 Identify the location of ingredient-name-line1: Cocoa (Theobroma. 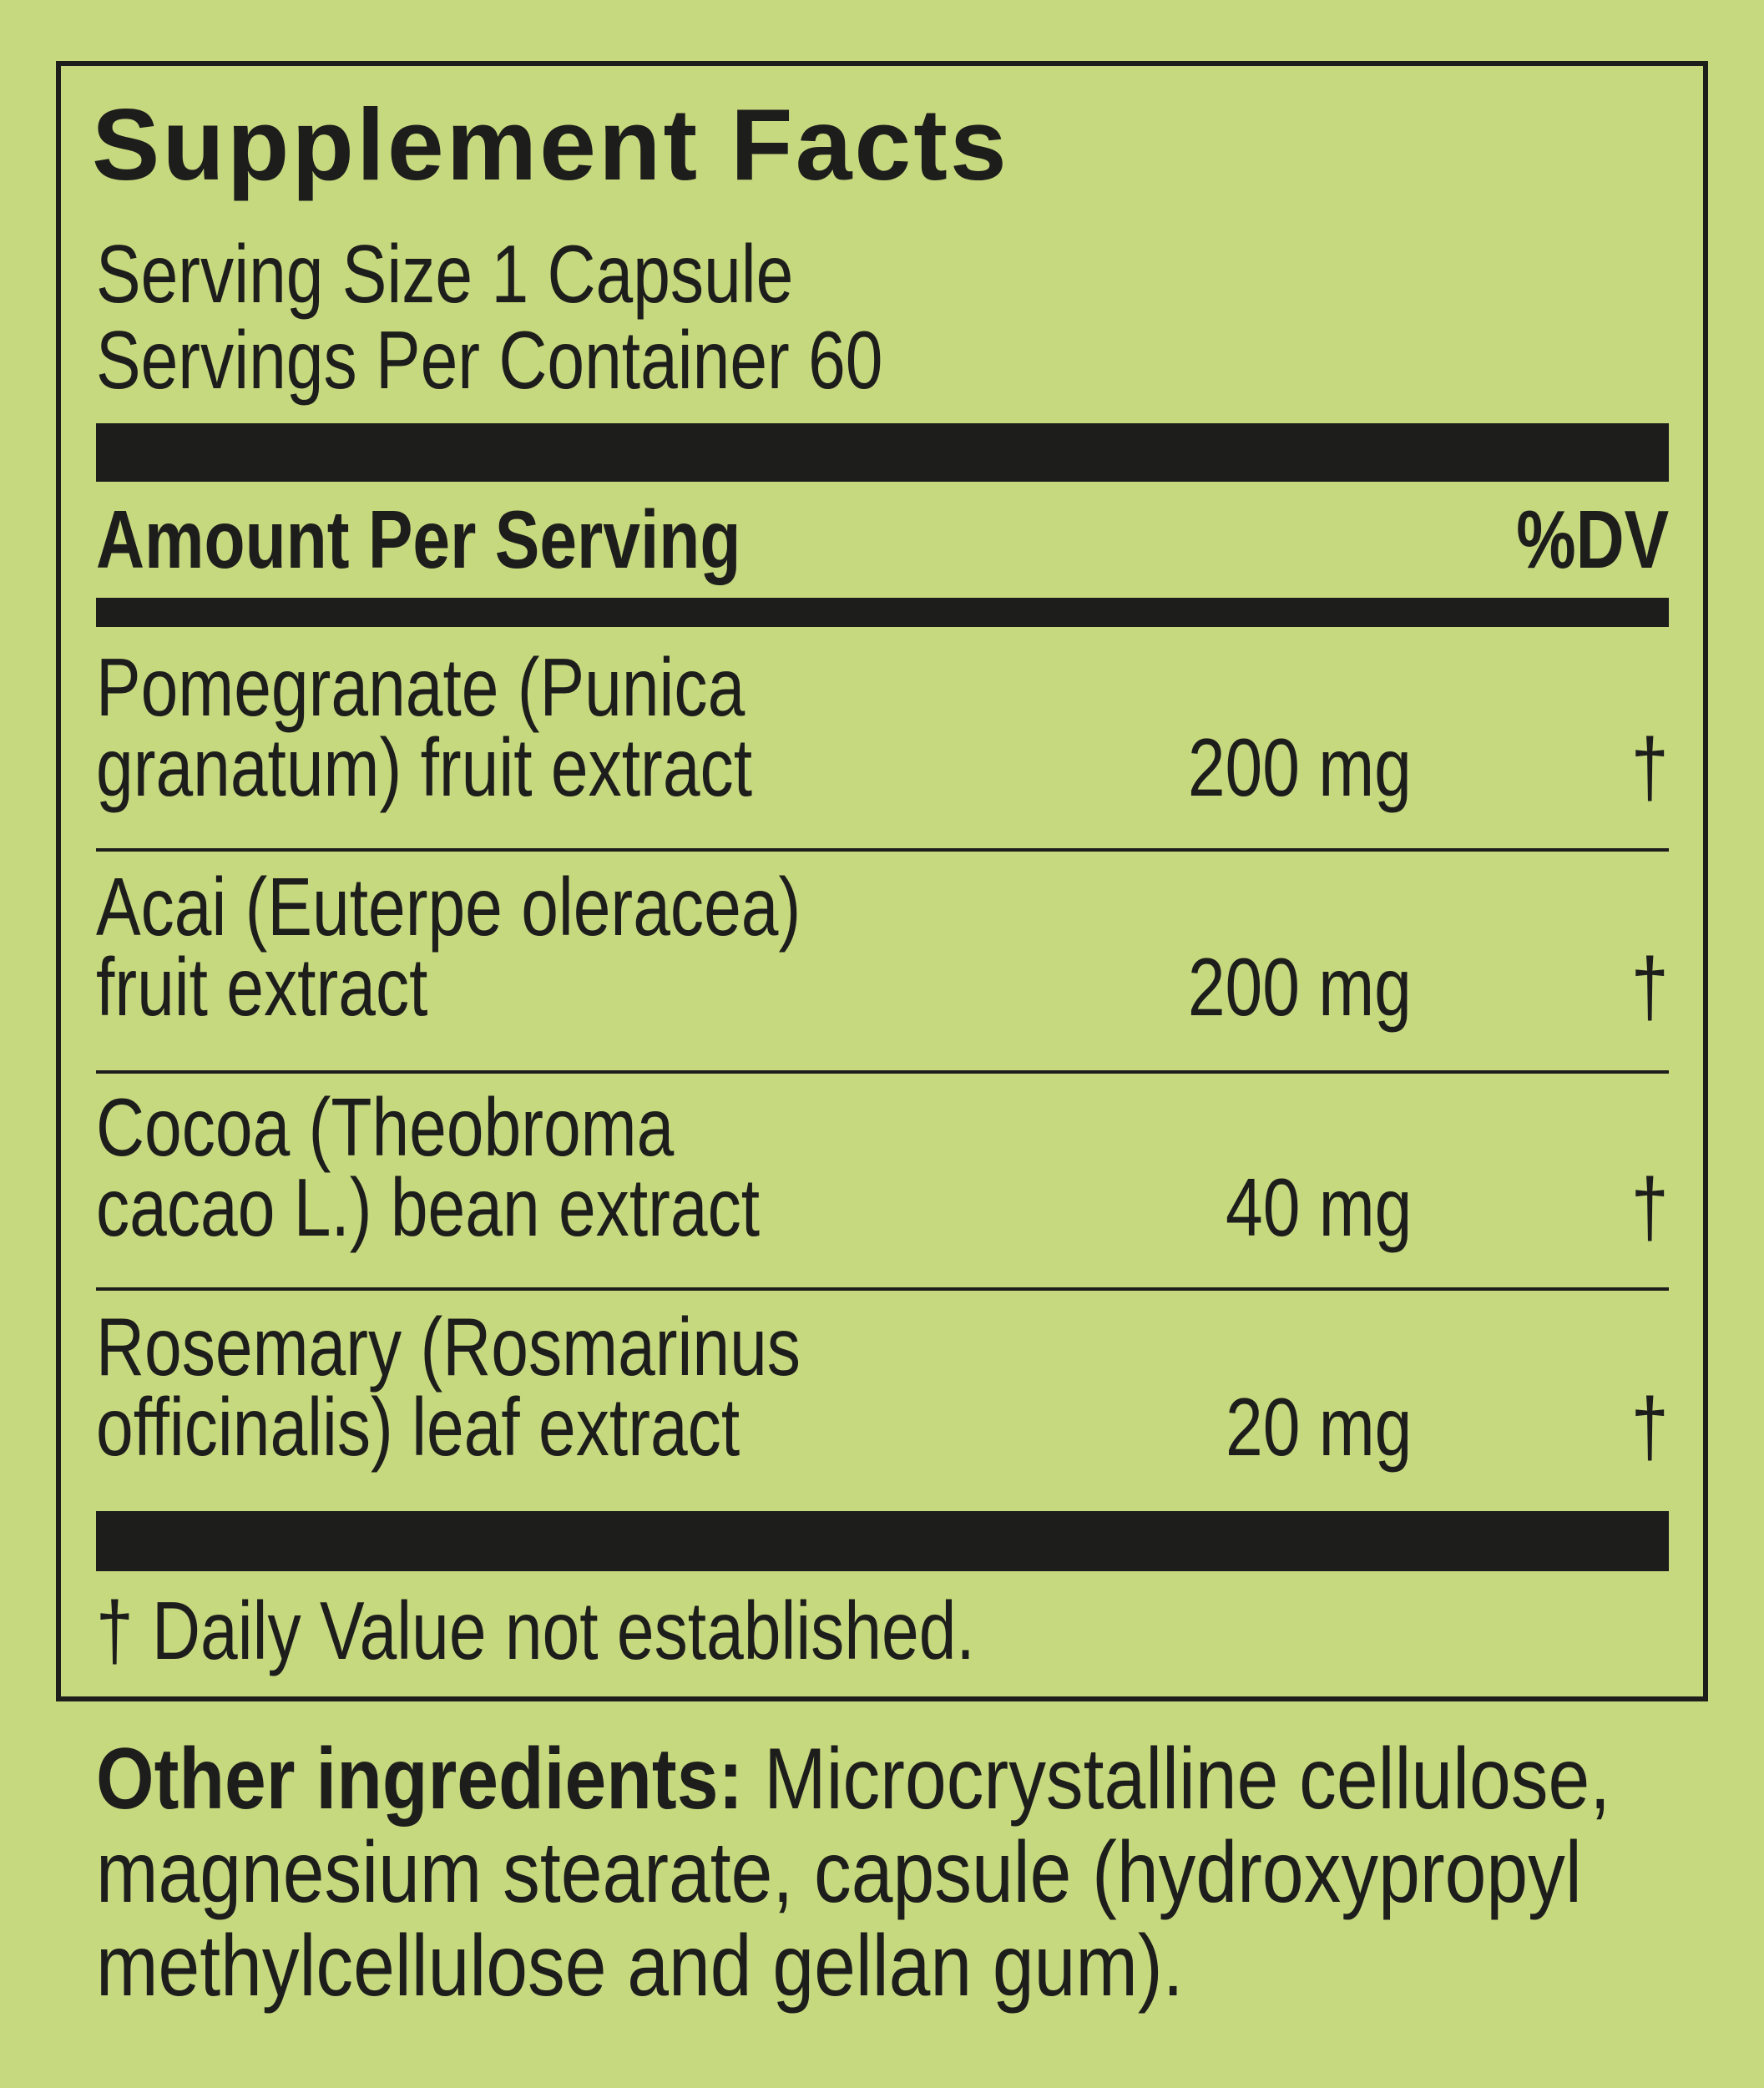
(385, 1127).